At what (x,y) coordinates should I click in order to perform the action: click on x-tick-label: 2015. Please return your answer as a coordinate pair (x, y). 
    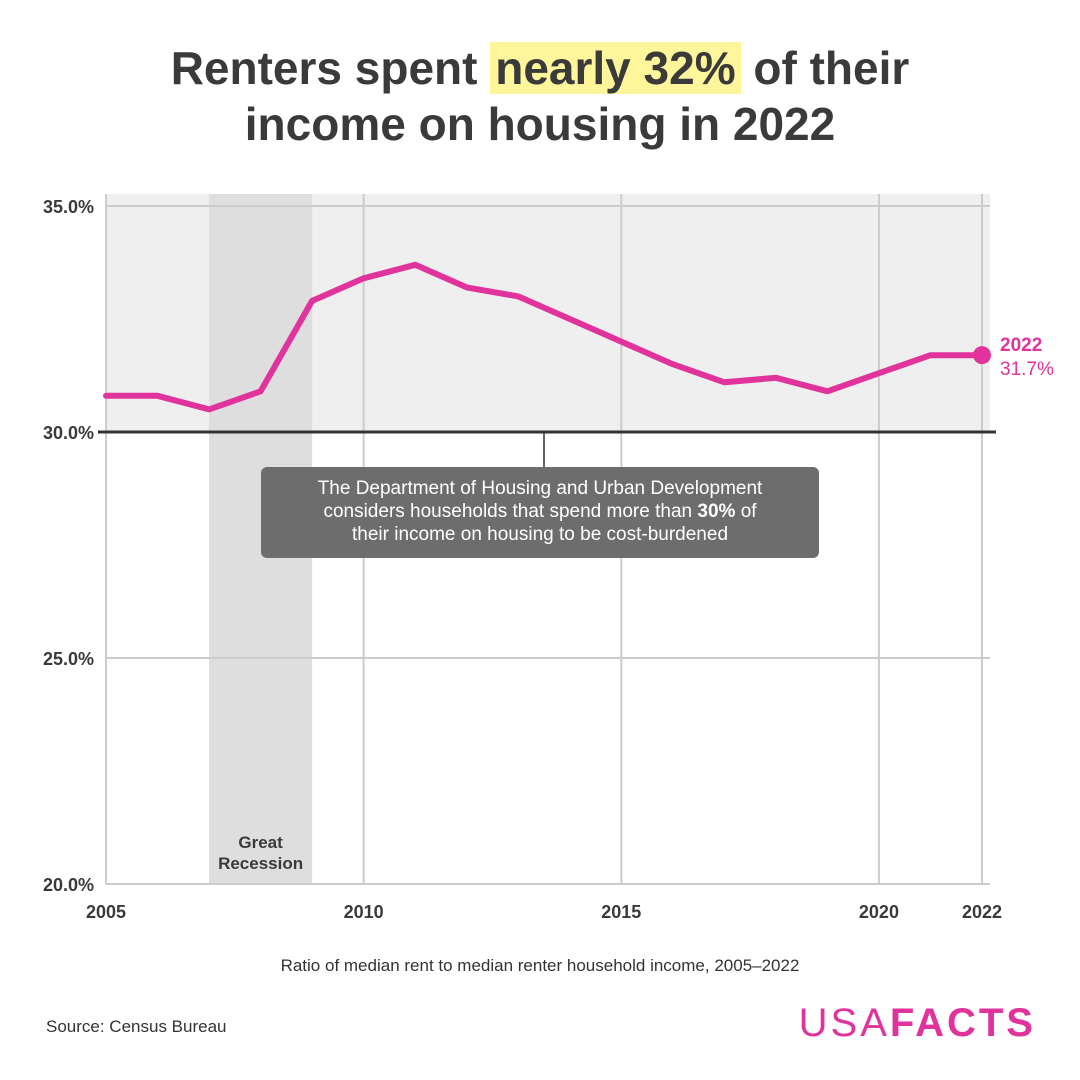
    Looking at the image, I should click on (621, 912).